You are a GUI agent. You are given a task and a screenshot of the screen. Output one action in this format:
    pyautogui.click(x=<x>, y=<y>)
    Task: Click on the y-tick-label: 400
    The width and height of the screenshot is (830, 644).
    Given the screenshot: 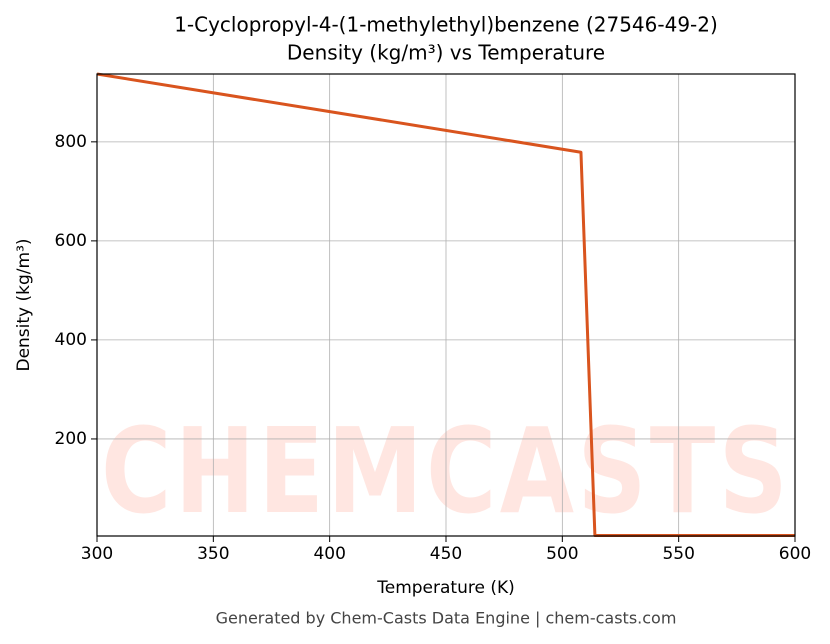 What is the action you would take?
    pyautogui.click(x=71, y=340)
    